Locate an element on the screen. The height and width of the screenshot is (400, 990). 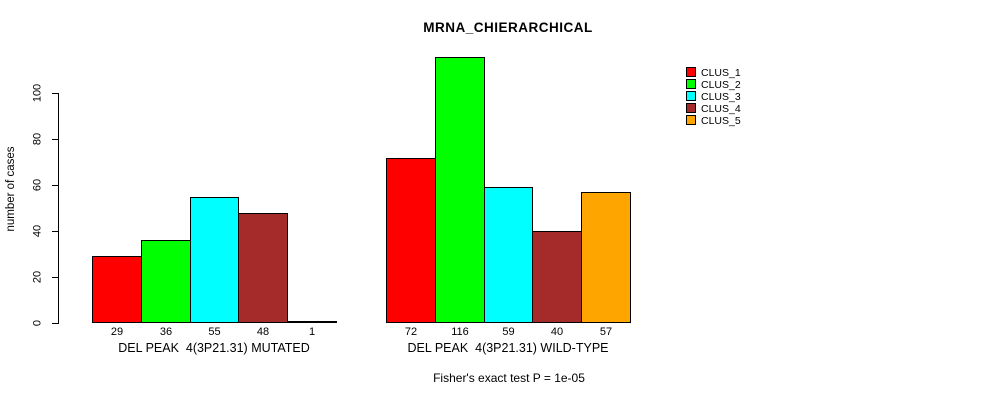
bar-clus_1-group1 is located at coordinates (117, 289).